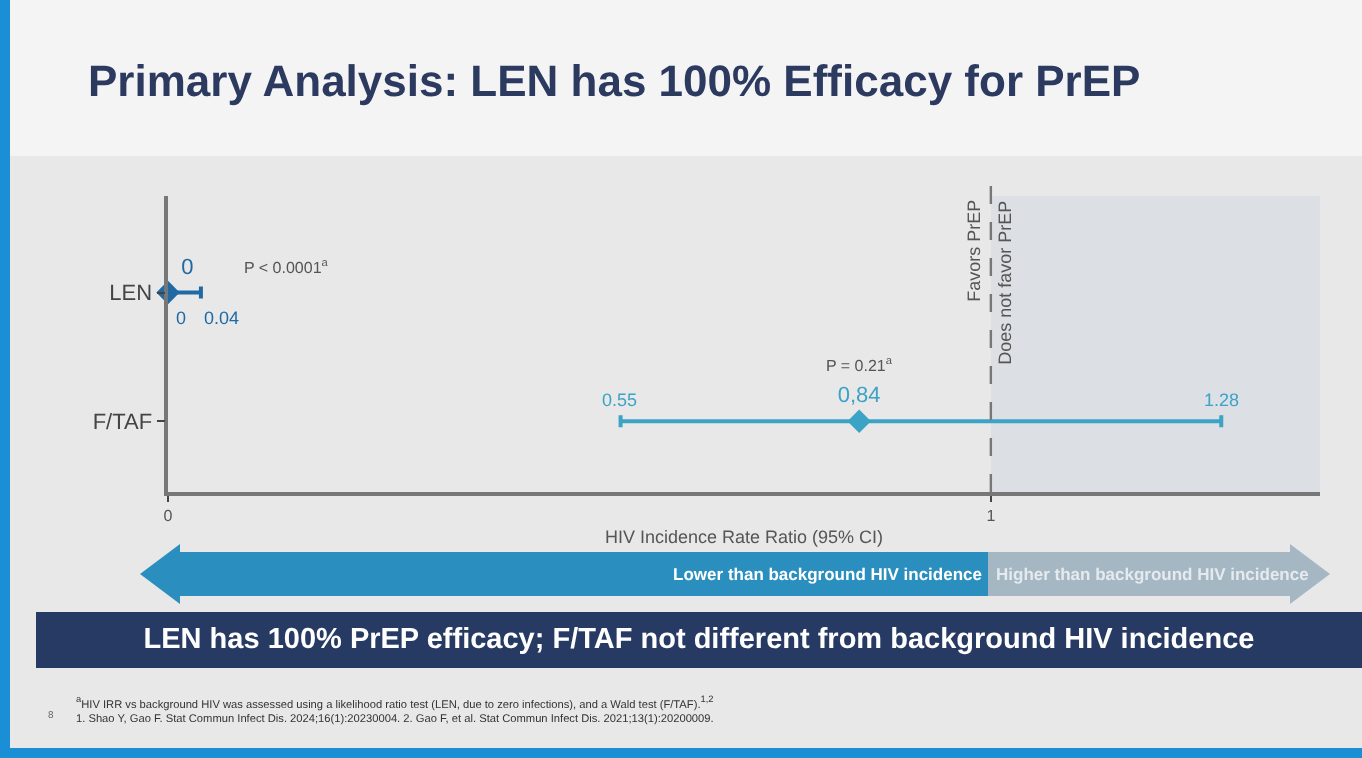 The height and width of the screenshot is (758, 1362). I want to click on text: Higher than background HIV incidence, so click(1152, 574).